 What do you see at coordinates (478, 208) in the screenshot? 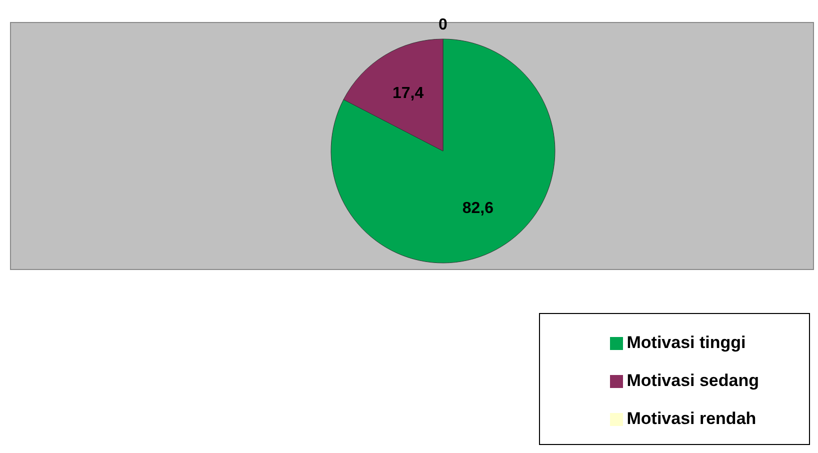
I see `data-label: 82,6` at bounding box center [478, 208].